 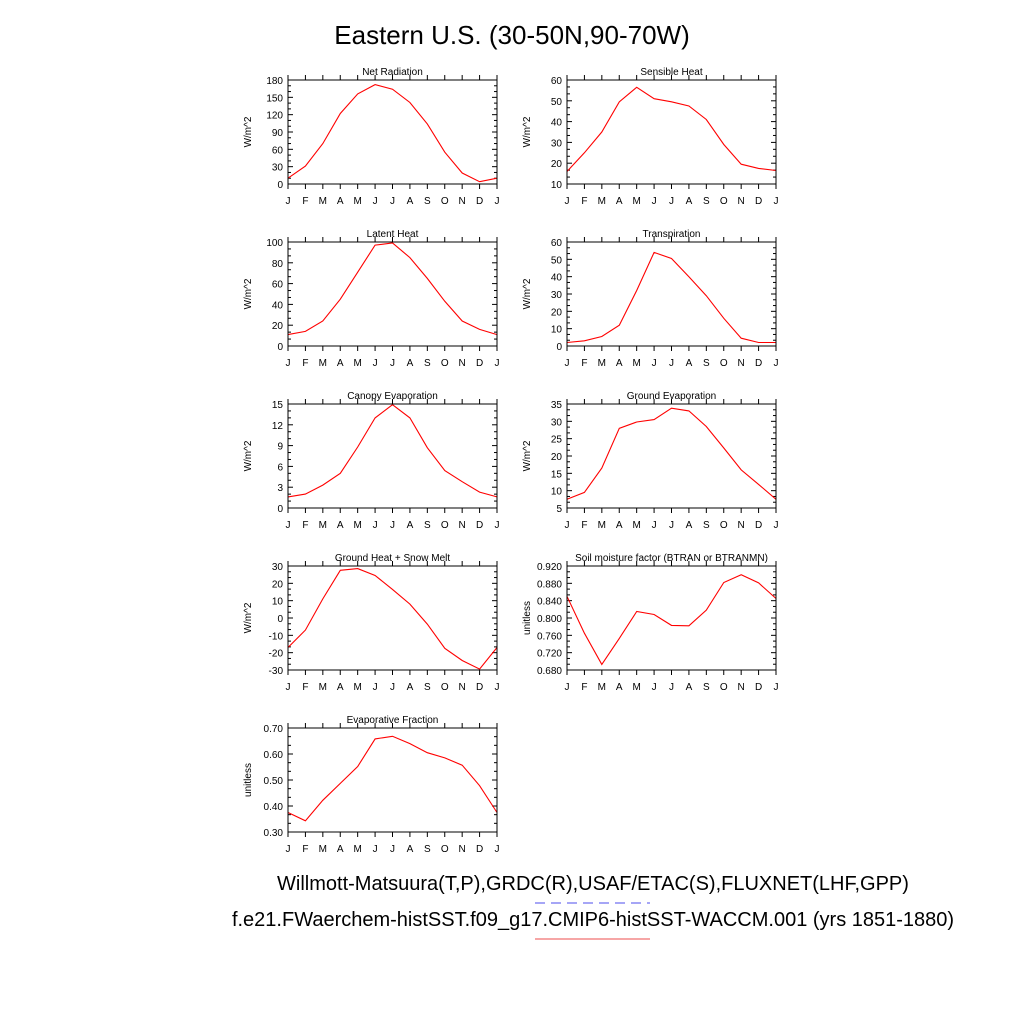 What do you see at coordinates (776, 363) in the screenshot?
I see `chart-3-xtick-label: J` at bounding box center [776, 363].